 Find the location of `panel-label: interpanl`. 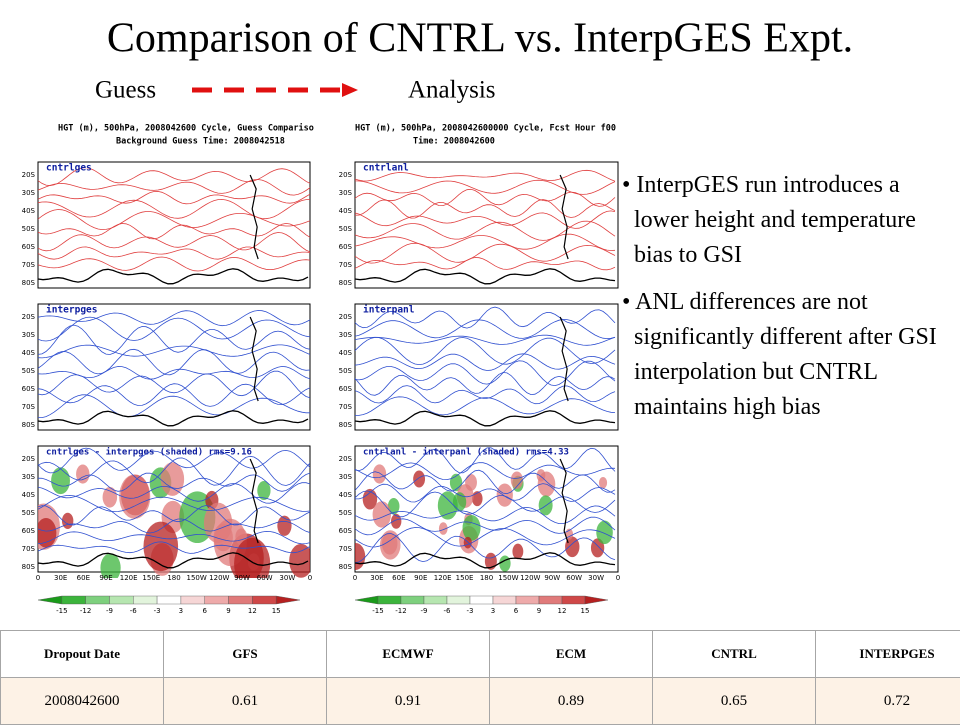

panel-label: interpanl is located at coordinates (389, 310).